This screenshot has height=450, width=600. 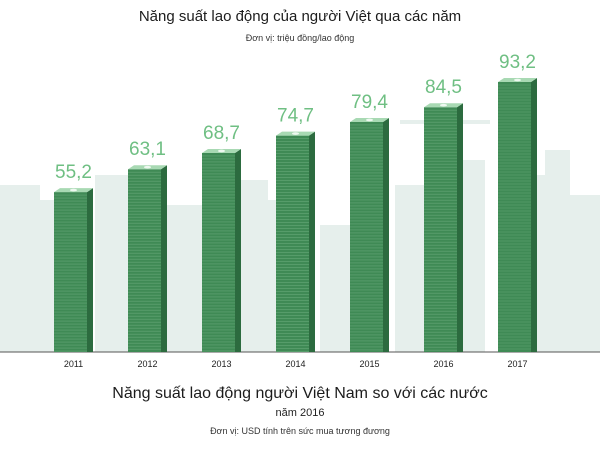 I want to click on bar-value-label: 84,5, so click(x=443, y=87).